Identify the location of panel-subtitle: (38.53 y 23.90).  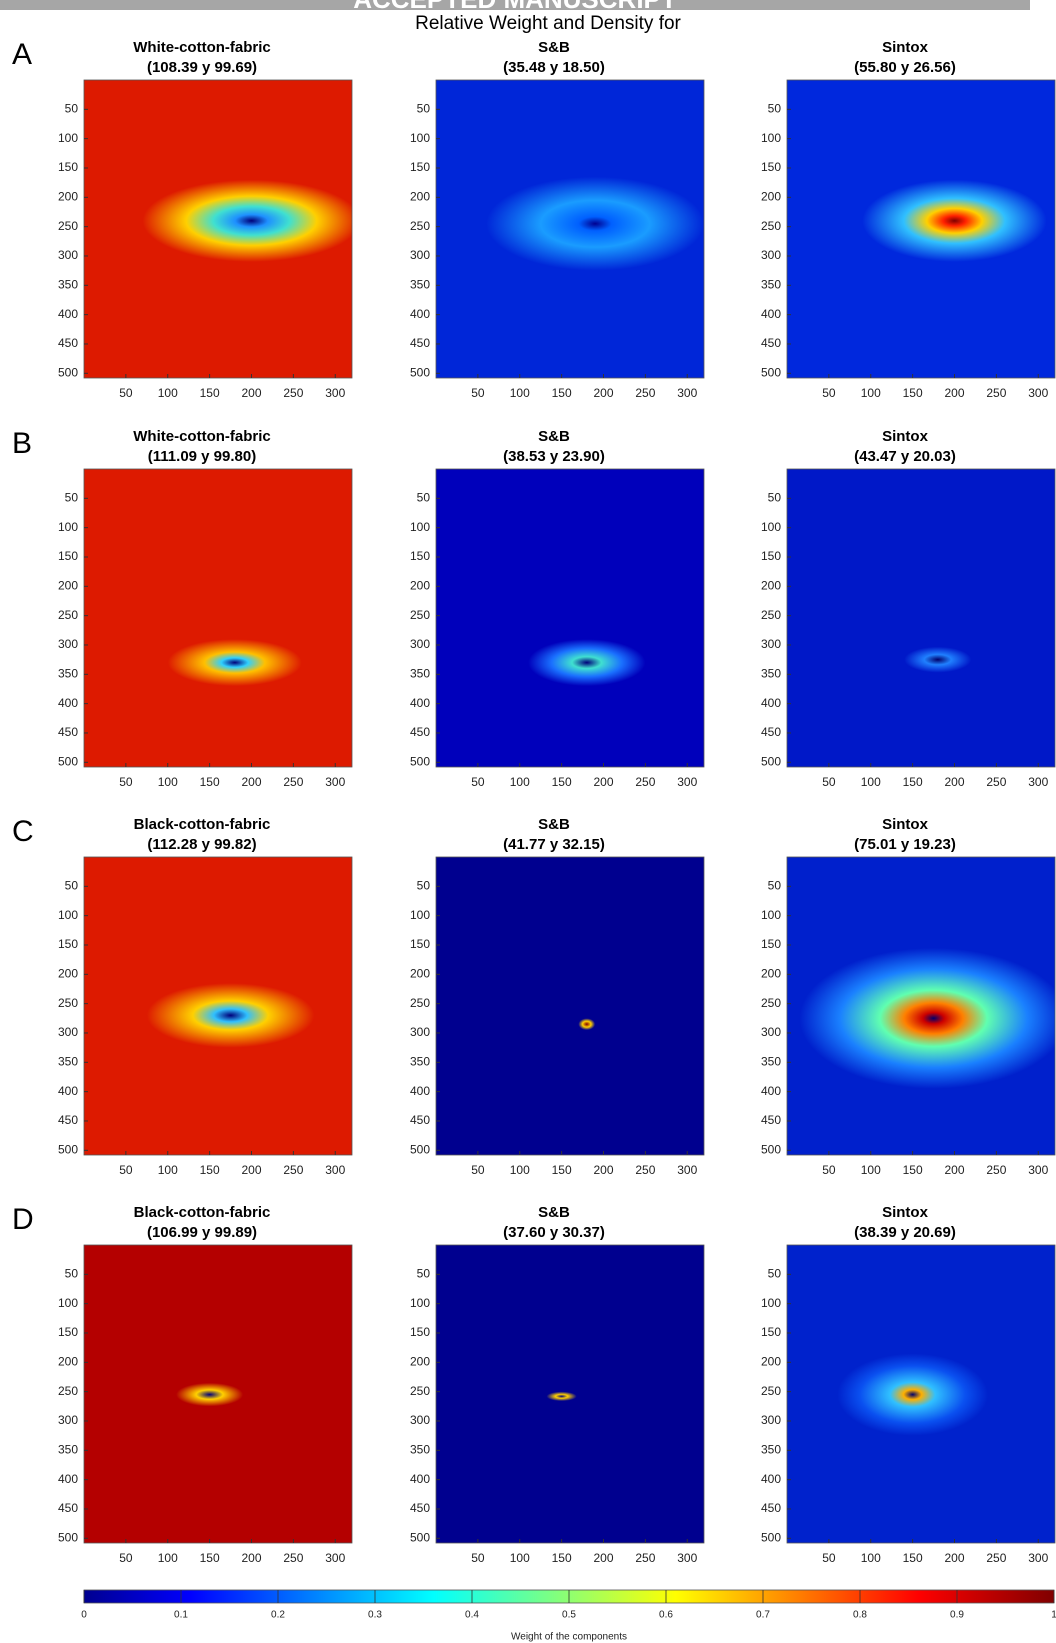
(554, 456).